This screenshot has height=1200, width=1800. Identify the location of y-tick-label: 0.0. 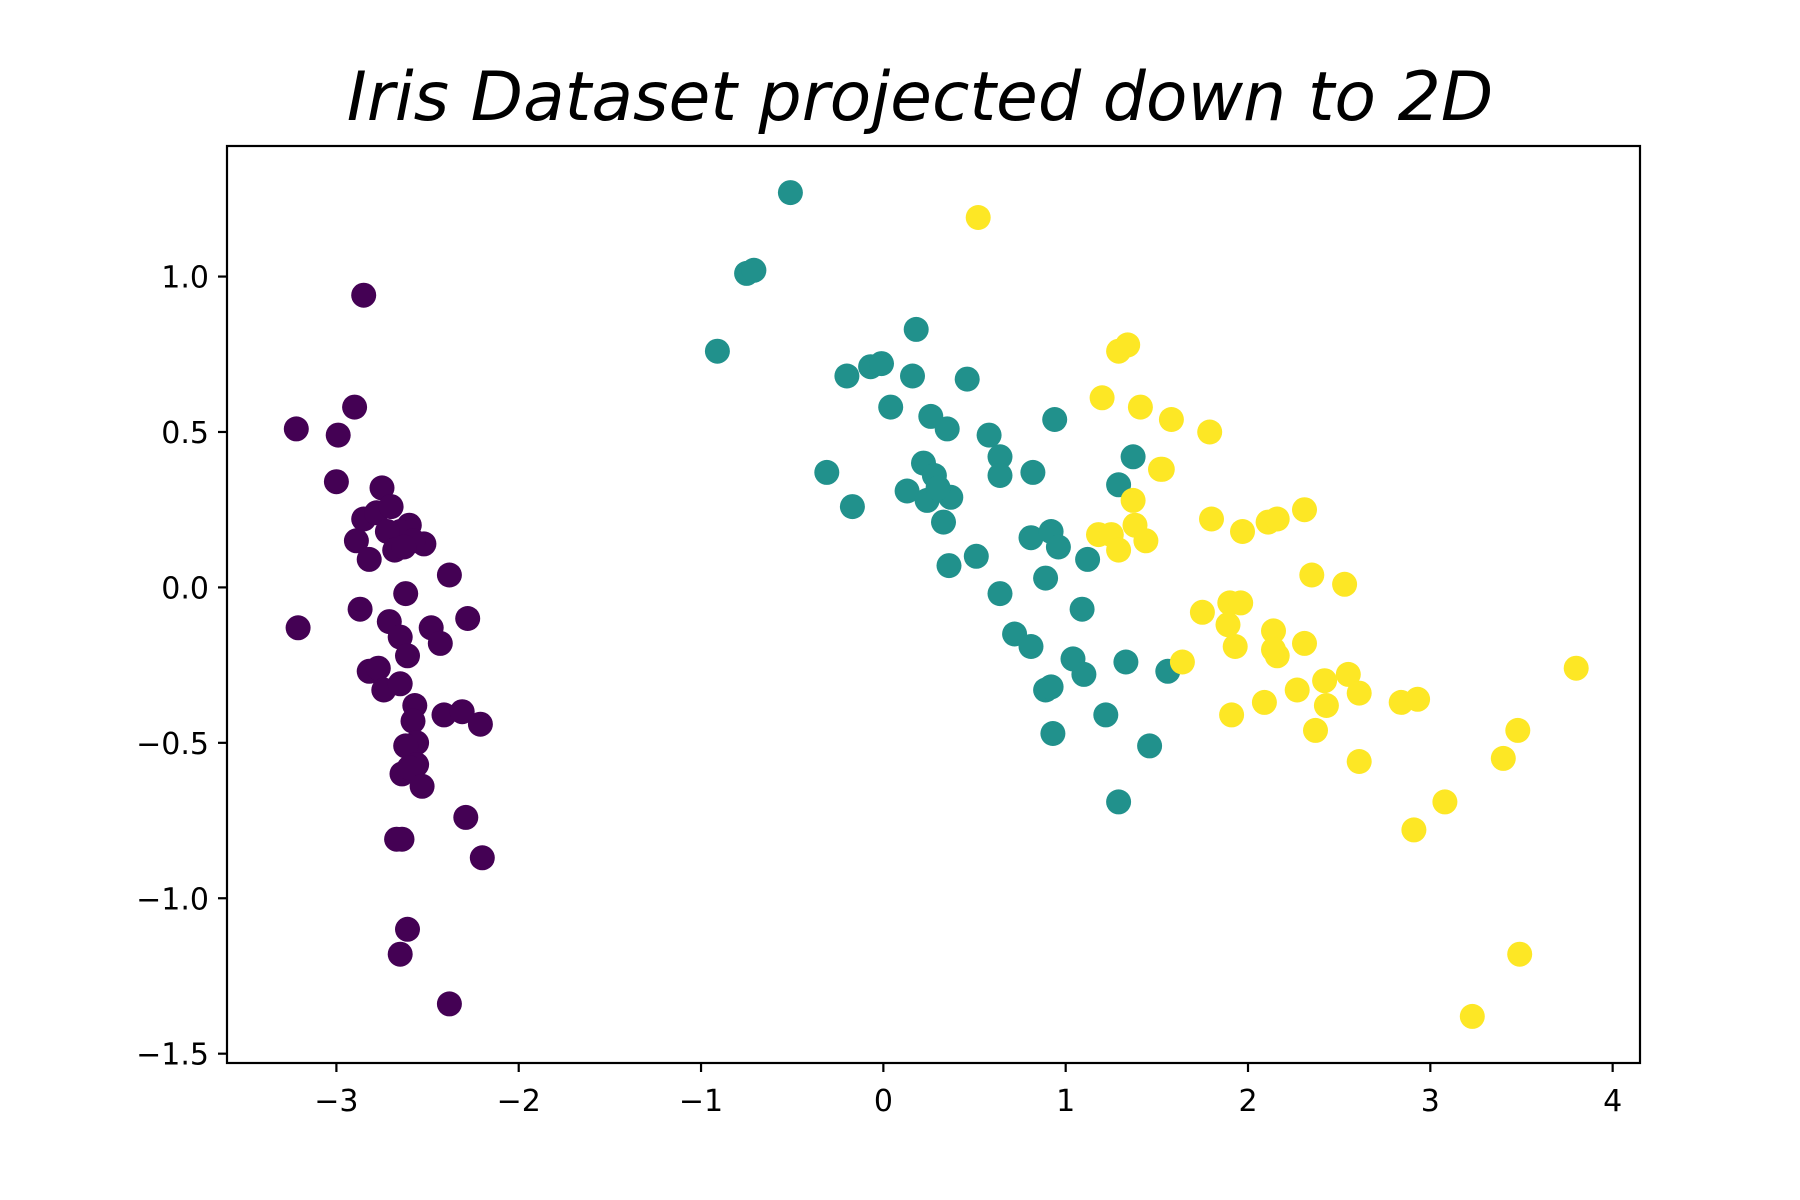
(185, 588).